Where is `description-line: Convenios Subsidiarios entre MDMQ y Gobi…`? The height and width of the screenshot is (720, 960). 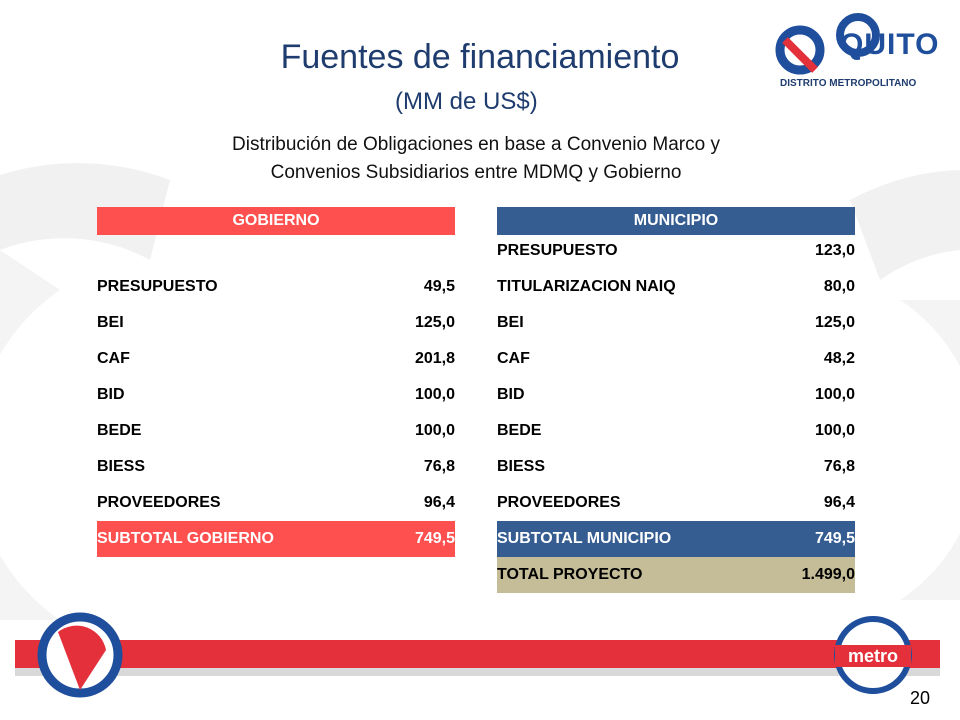
description-line: Convenios Subsidiarios entre MDMQ y Gobi… is located at coordinates (476, 172).